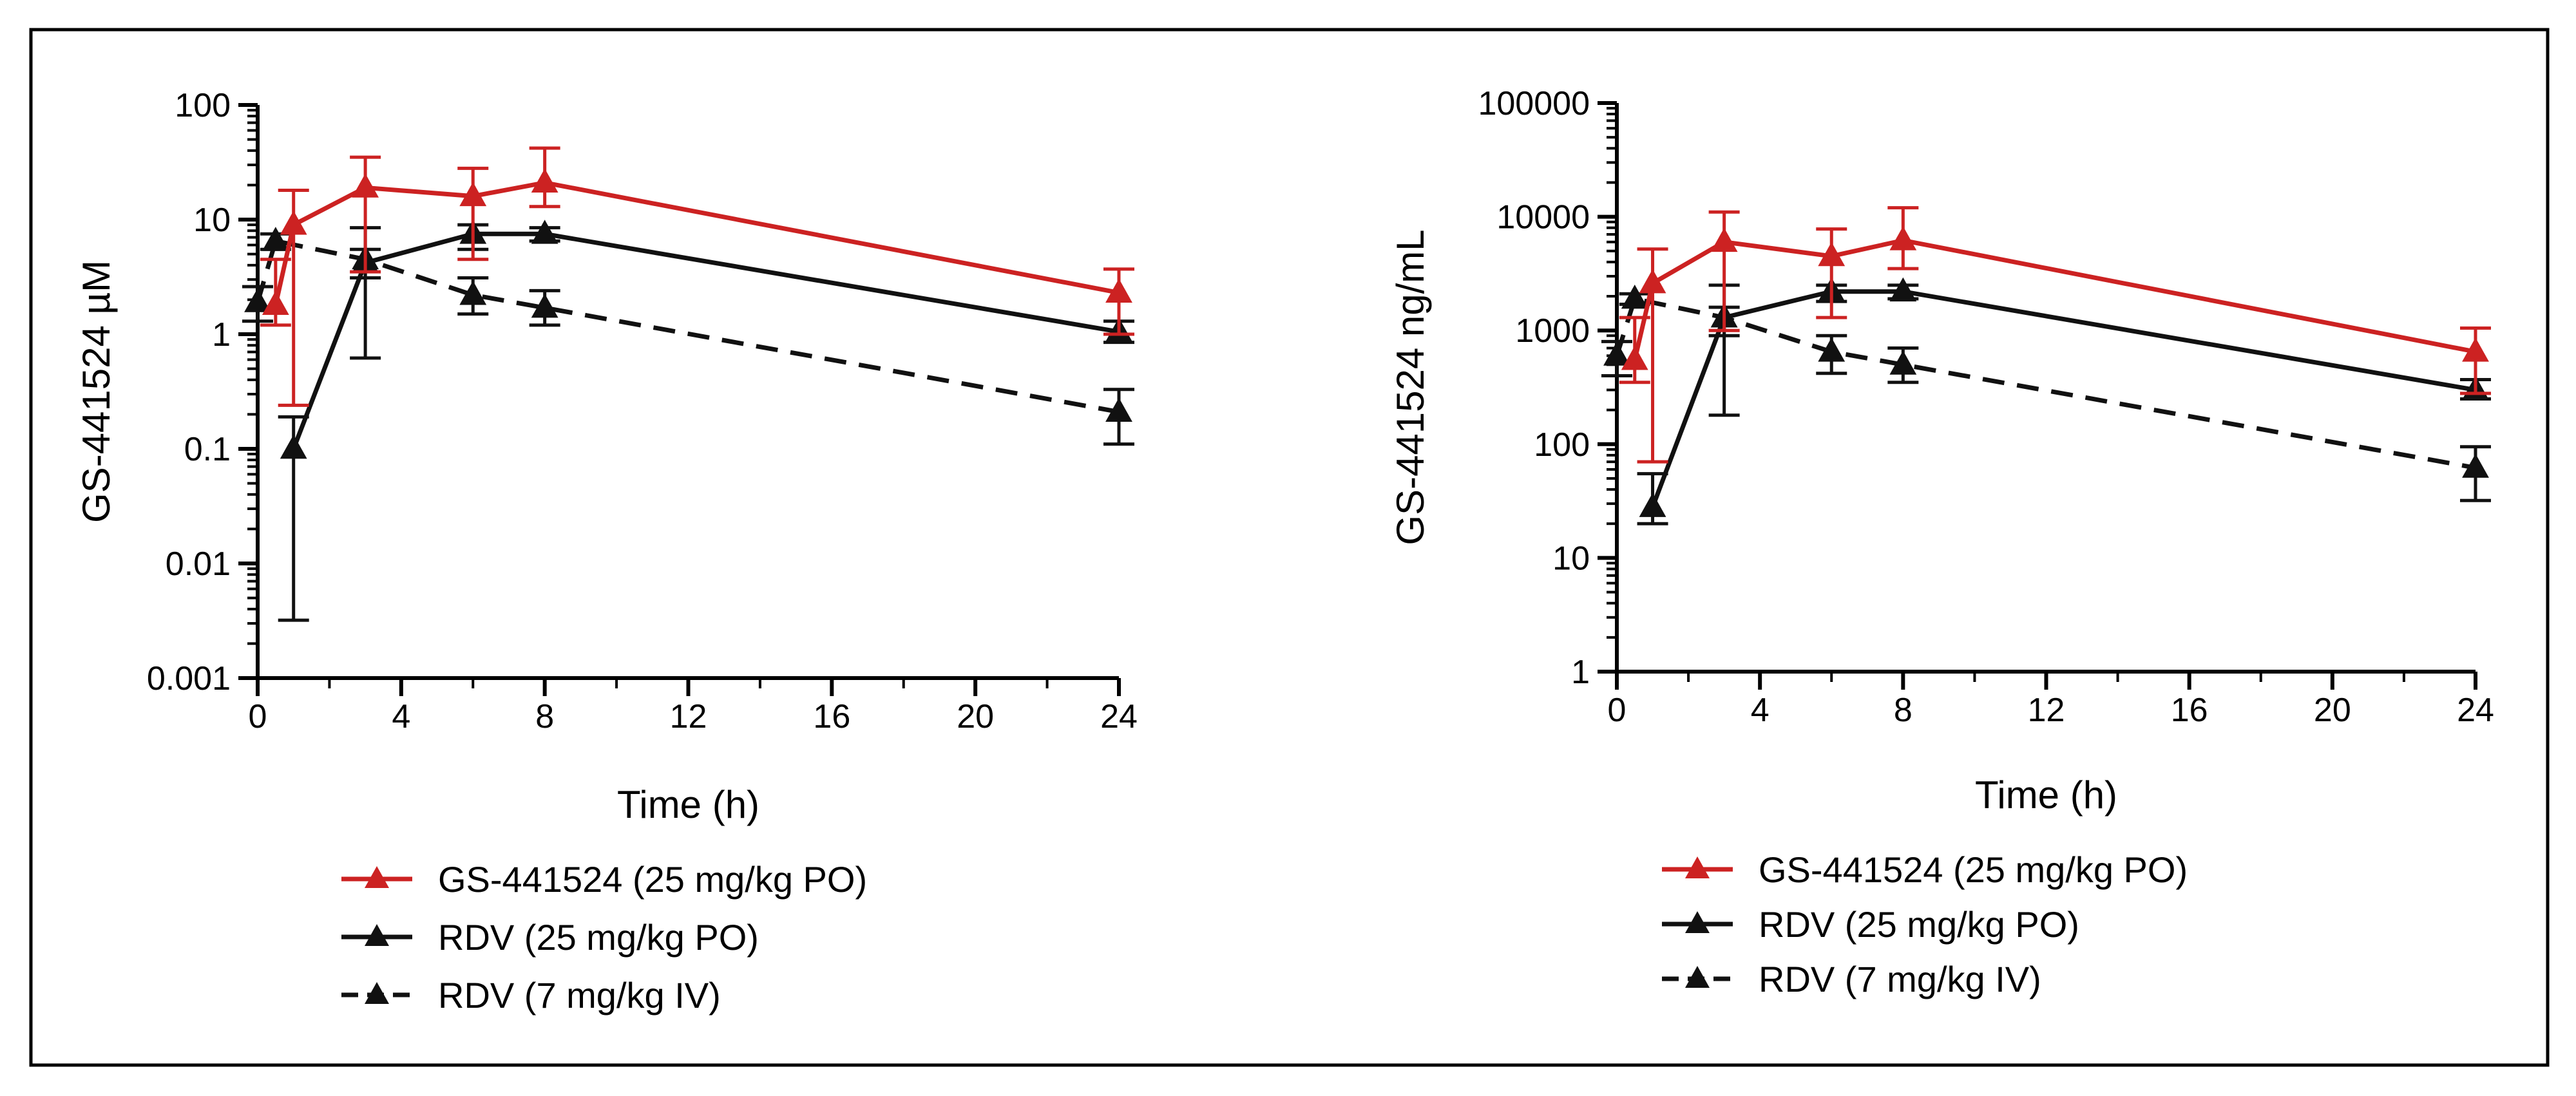  What do you see at coordinates (1543, 217) in the screenshot?
I see `y-tick-label: 10000` at bounding box center [1543, 217].